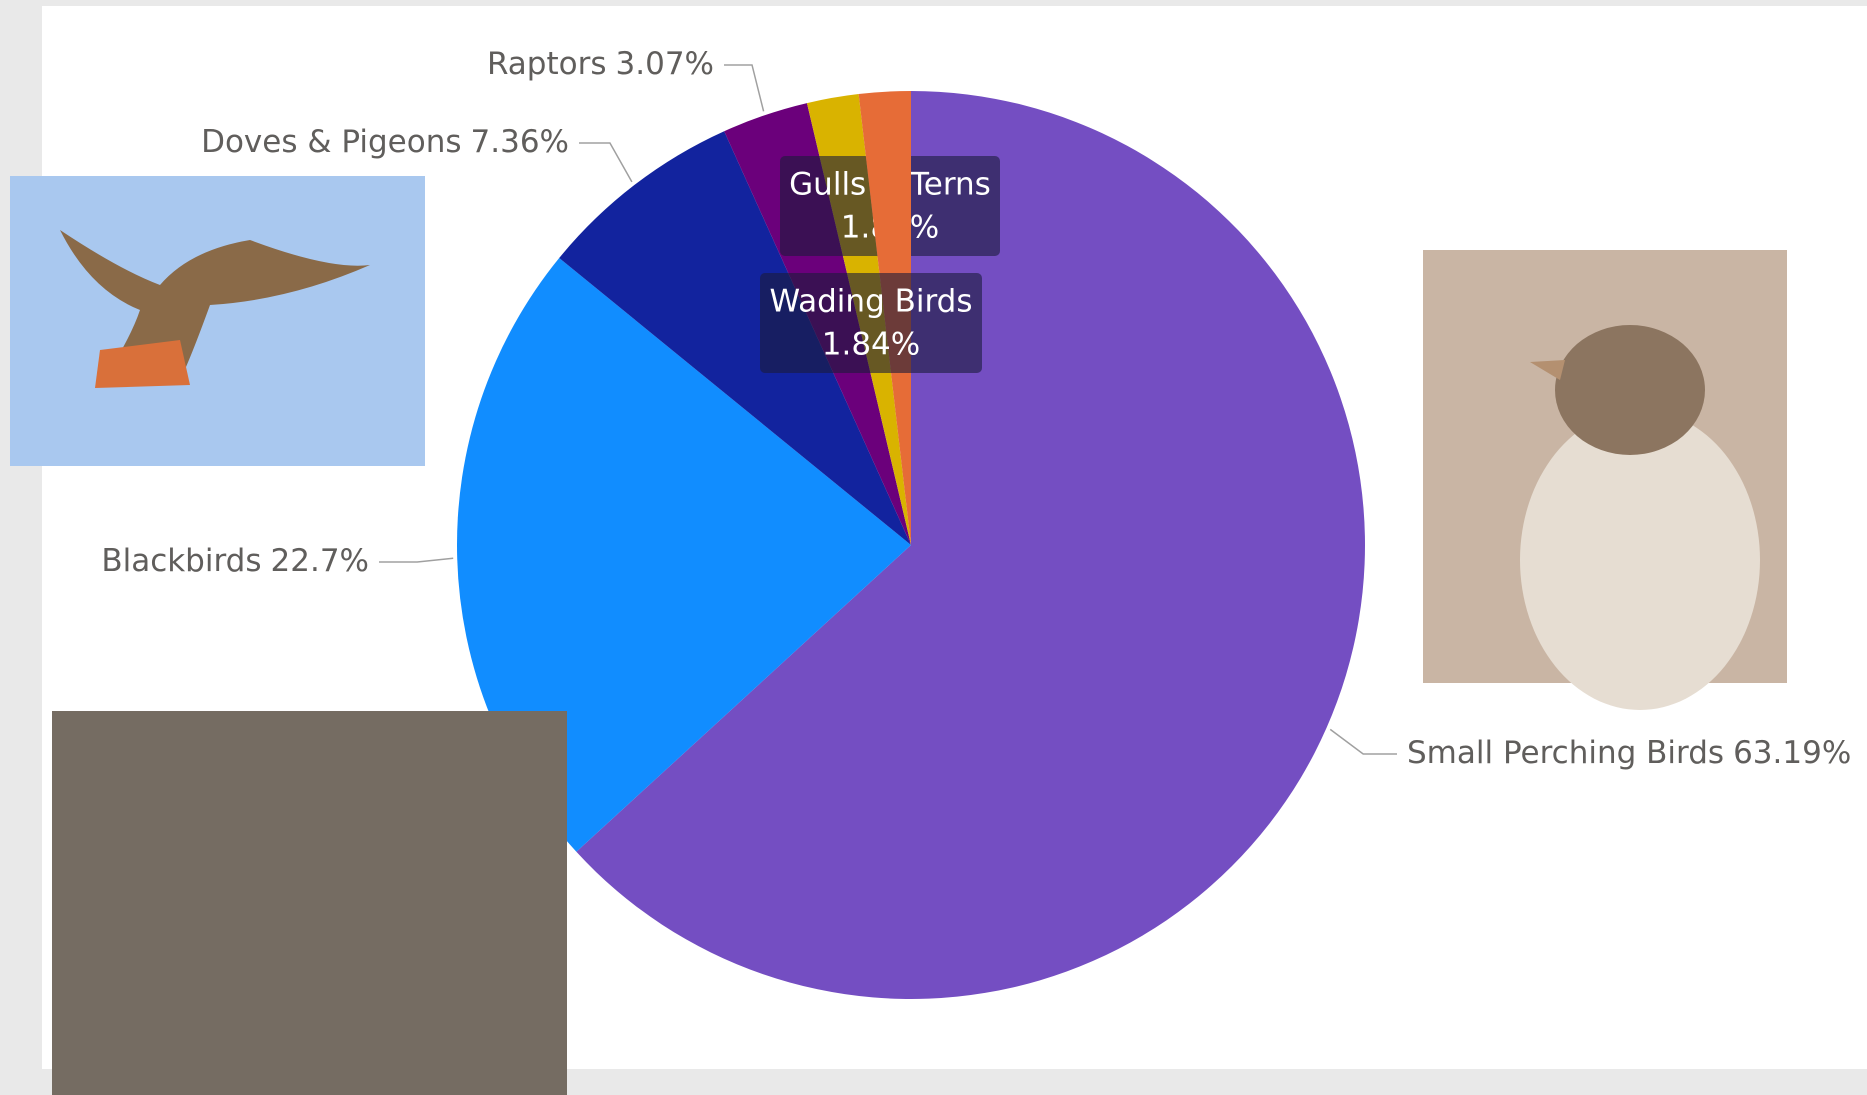  I want to click on label-value: 63.19%, so click(1792, 753).